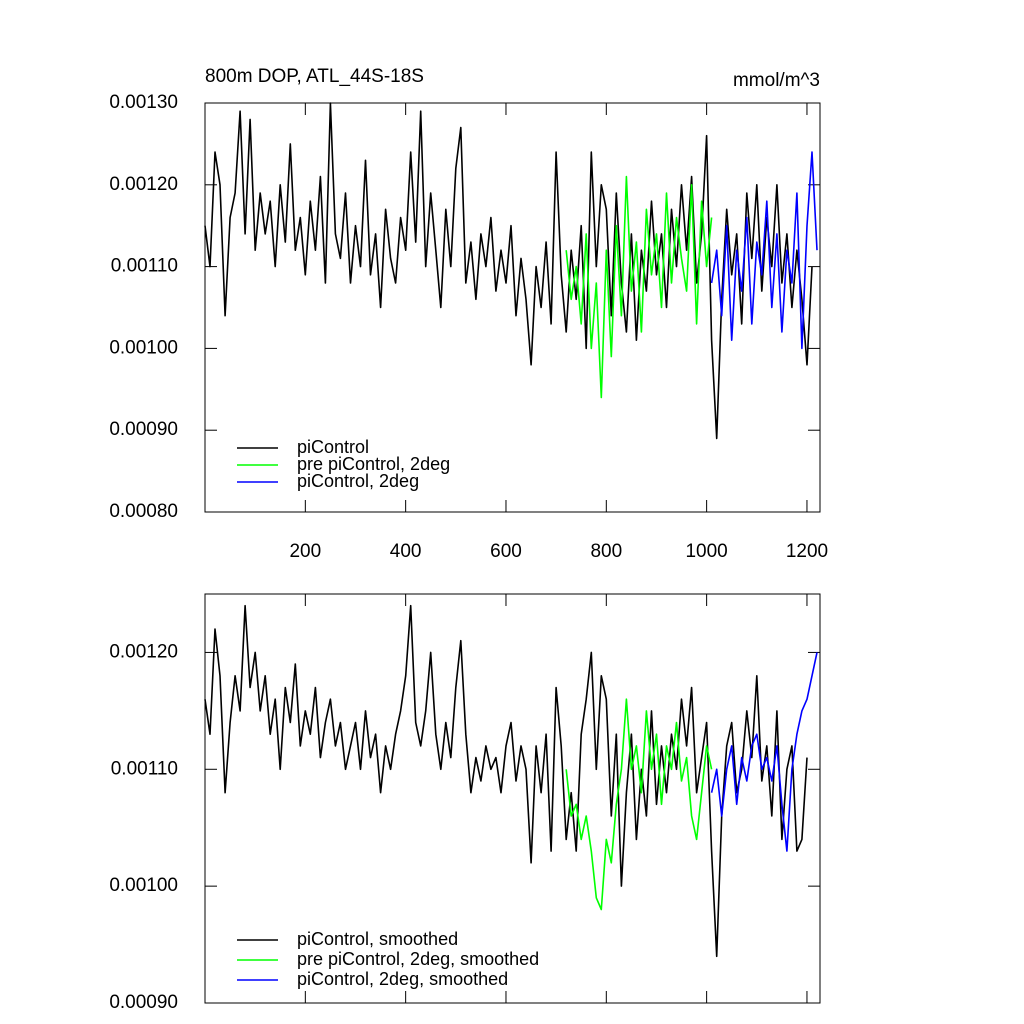 The height and width of the screenshot is (1024, 1024). I want to click on legend-label: piControl, so click(333, 447).